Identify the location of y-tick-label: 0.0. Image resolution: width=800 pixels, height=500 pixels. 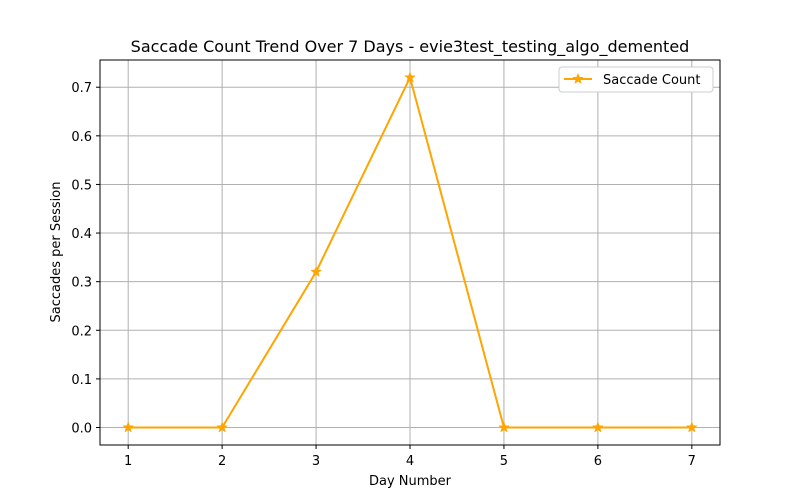
(81, 429).